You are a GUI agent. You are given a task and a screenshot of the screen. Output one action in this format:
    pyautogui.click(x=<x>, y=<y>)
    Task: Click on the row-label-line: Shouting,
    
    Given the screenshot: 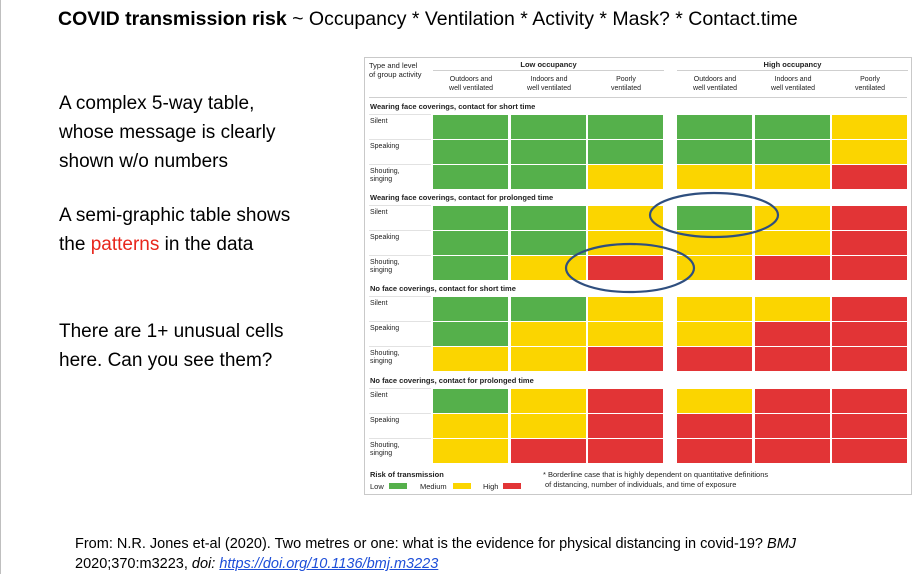 What is the action you would take?
    pyautogui.click(x=385, y=262)
    